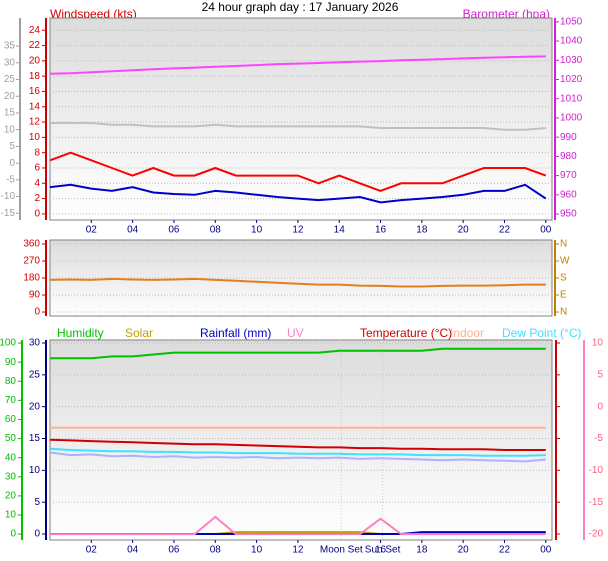 This screenshot has width=608, height=561. Describe the element at coordinates (596, 534) in the screenshot. I see `y2-tick-label: -20` at that location.